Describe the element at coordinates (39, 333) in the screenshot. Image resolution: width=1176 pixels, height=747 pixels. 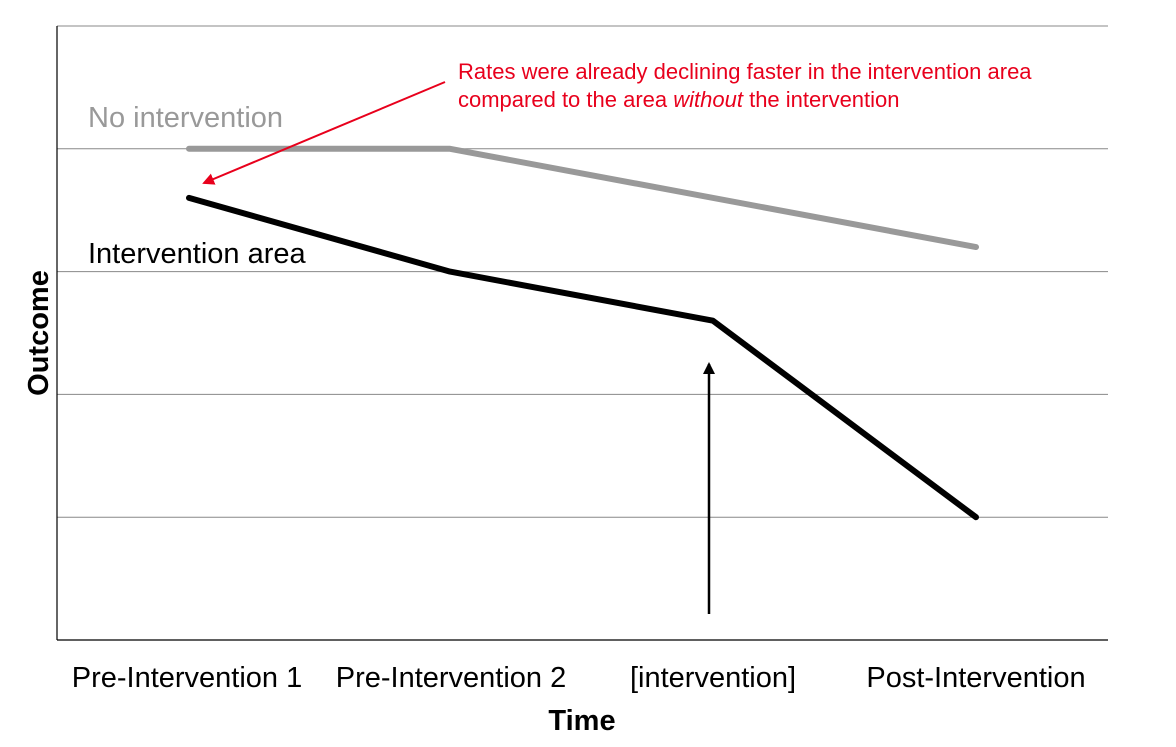
I see `y-axis-title: Outcome` at that location.